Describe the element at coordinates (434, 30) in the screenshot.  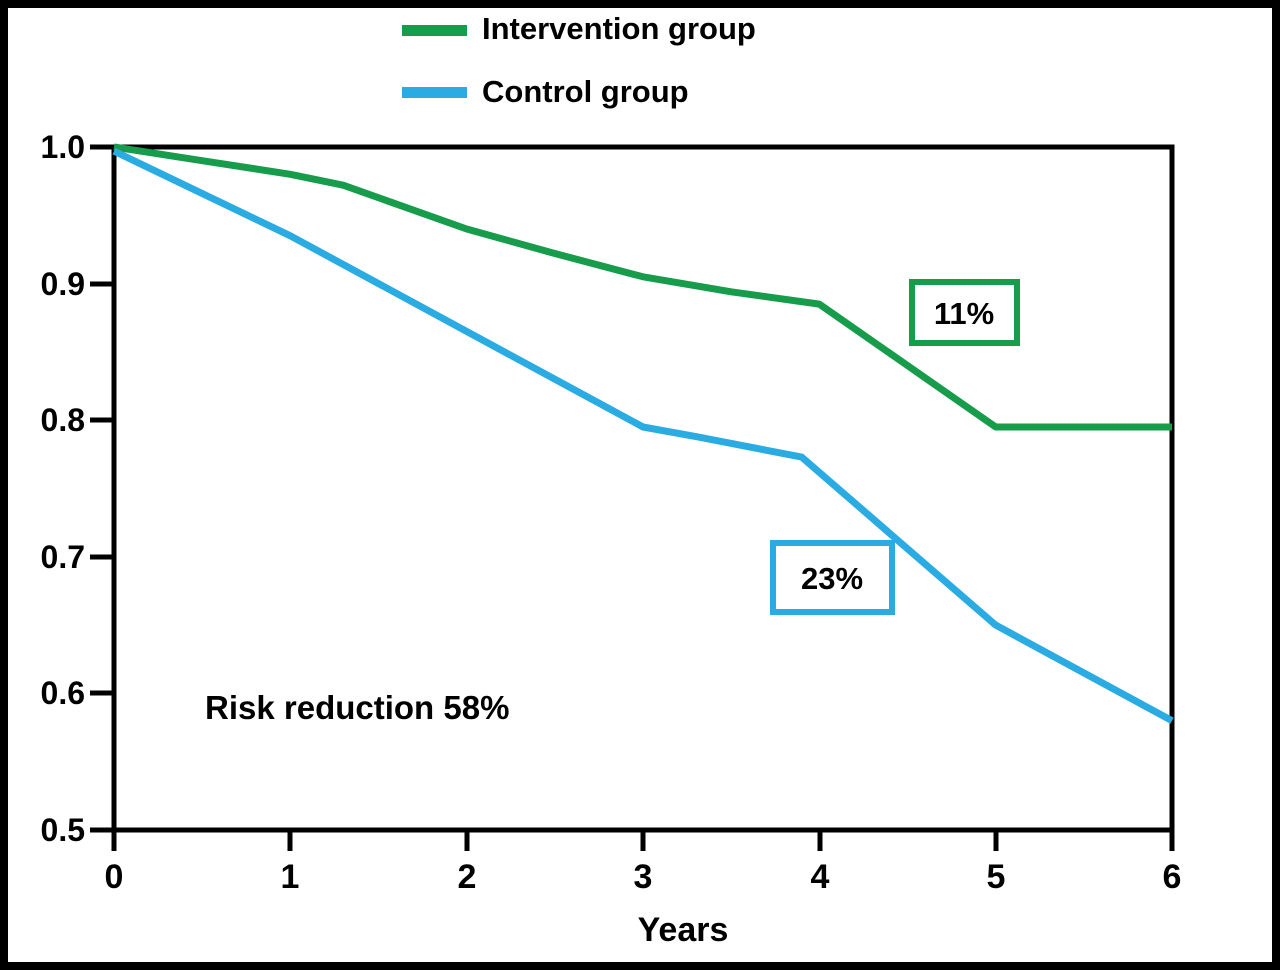
I see `legend-swatch-intervention` at that location.